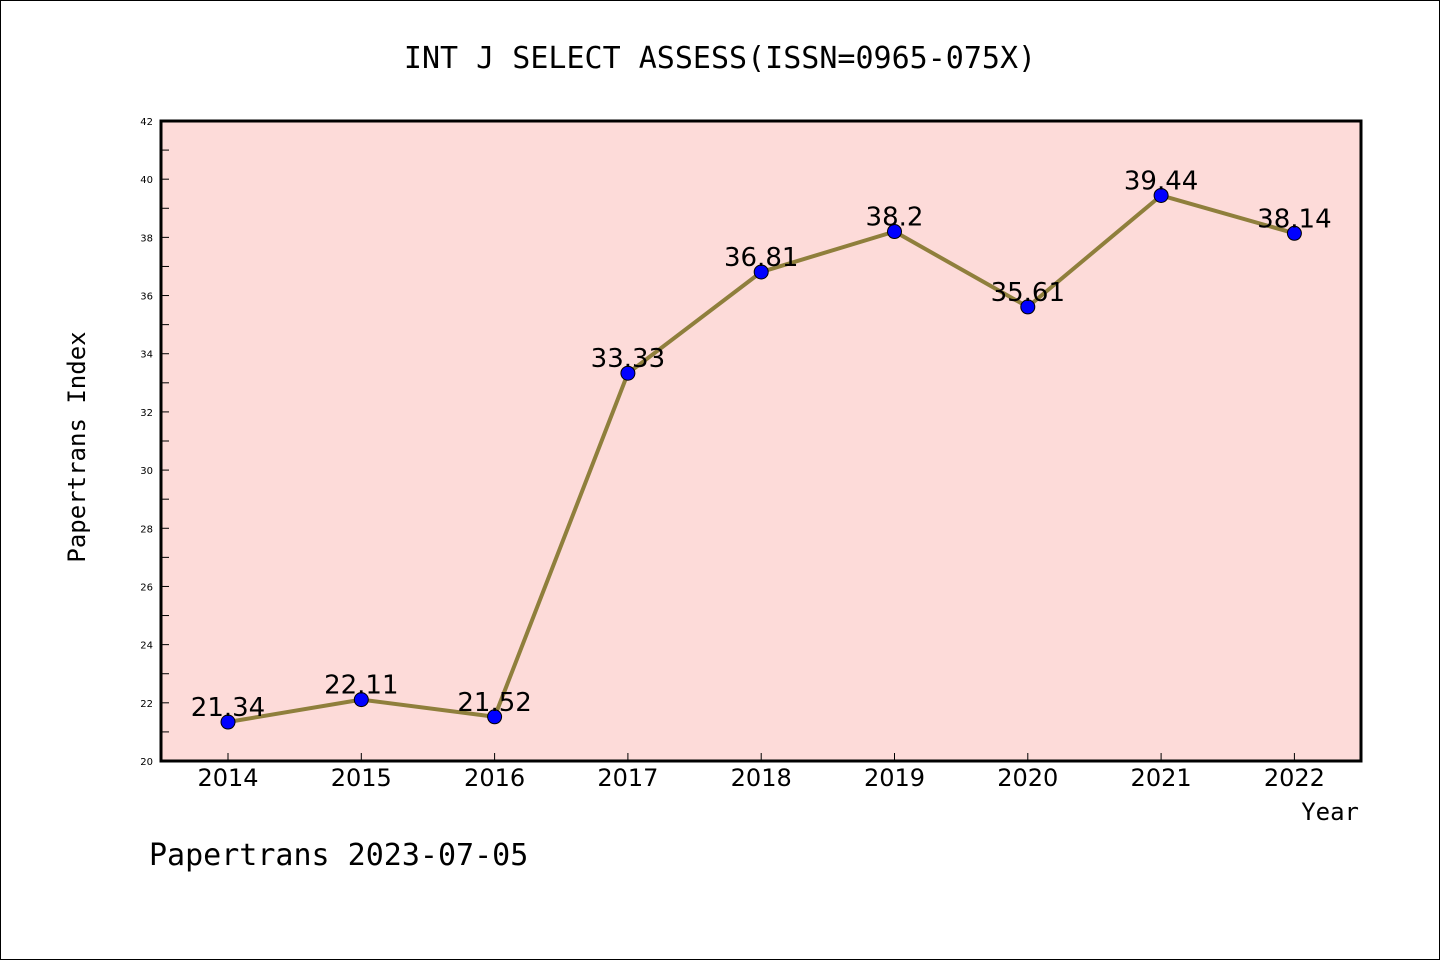 The height and width of the screenshot is (960, 1440). Describe the element at coordinates (494, 703) in the screenshot. I see `data-label: 21.52` at that location.